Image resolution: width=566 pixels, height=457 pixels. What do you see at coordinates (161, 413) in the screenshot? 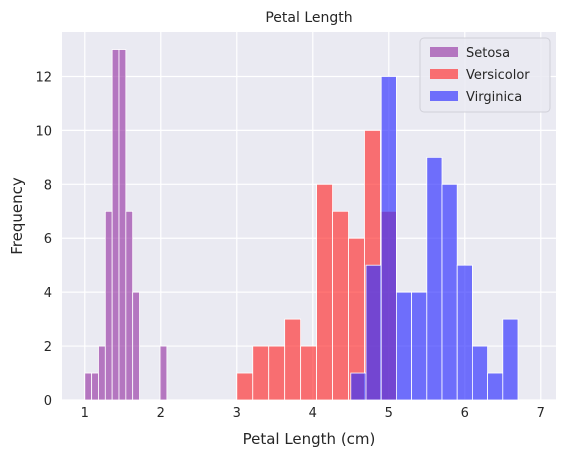
I see `x-tick-label: 2` at bounding box center [161, 413].